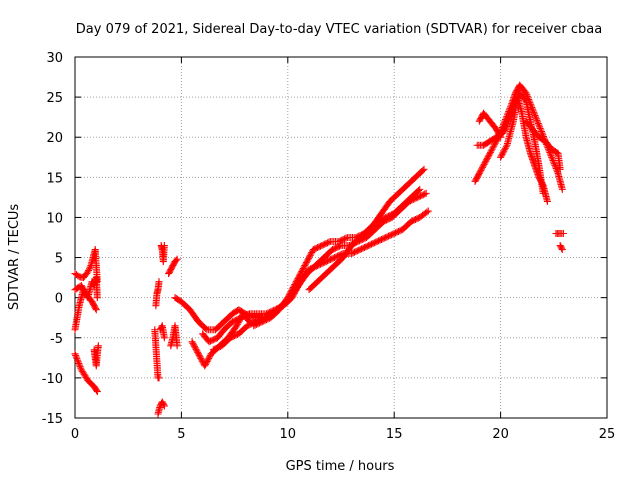 The image size is (640, 484). Describe the element at coordinates (174, 336) in the screenshot. I see `series-s11` at that location.